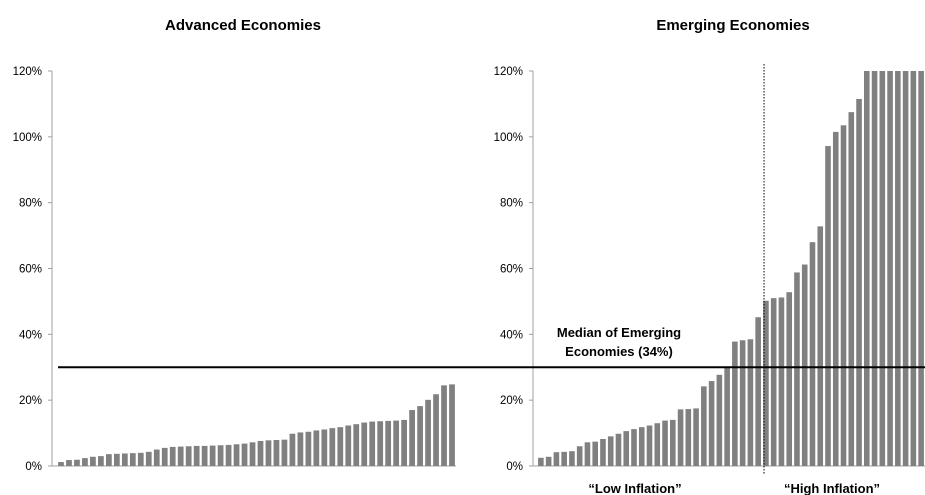  What do you see at coordinates (30, 270) in the screenshot?
I see `advanced-y-tick-label: 60%` at bounding box center [30, 270].